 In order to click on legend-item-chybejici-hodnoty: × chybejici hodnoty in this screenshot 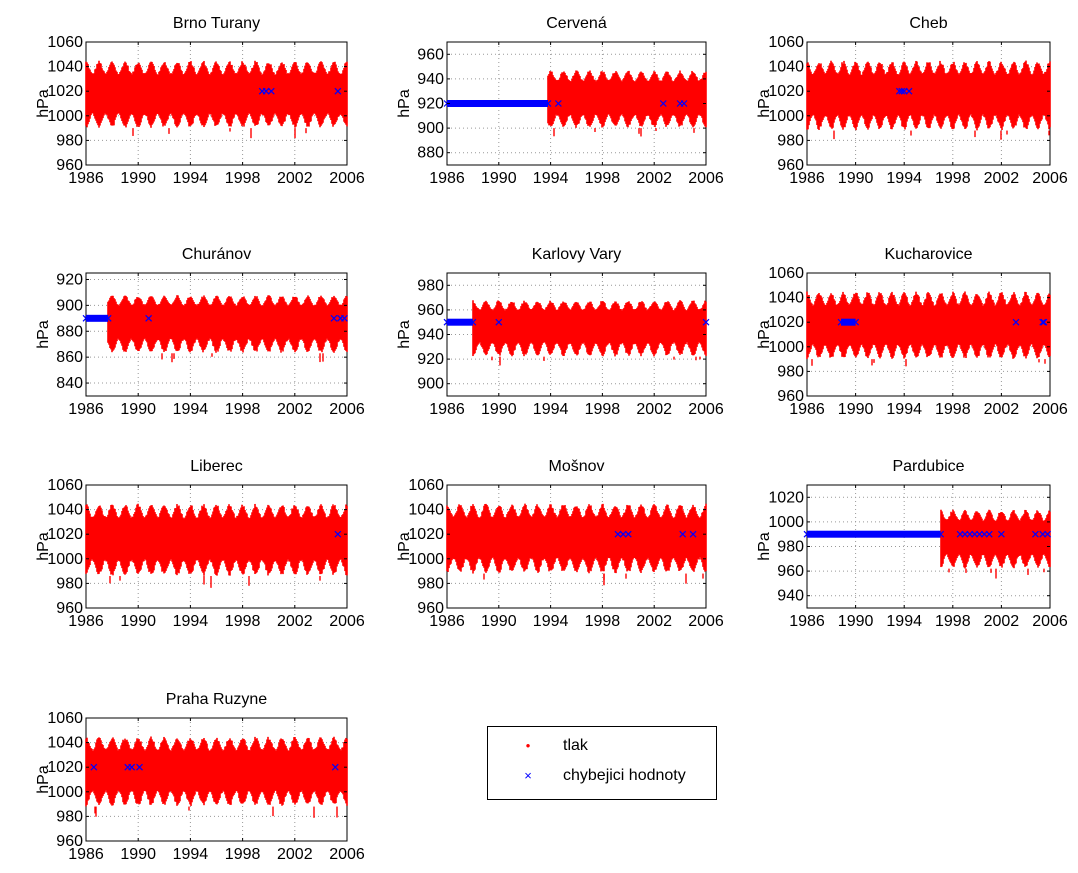, I will do `click(602, 776)`.